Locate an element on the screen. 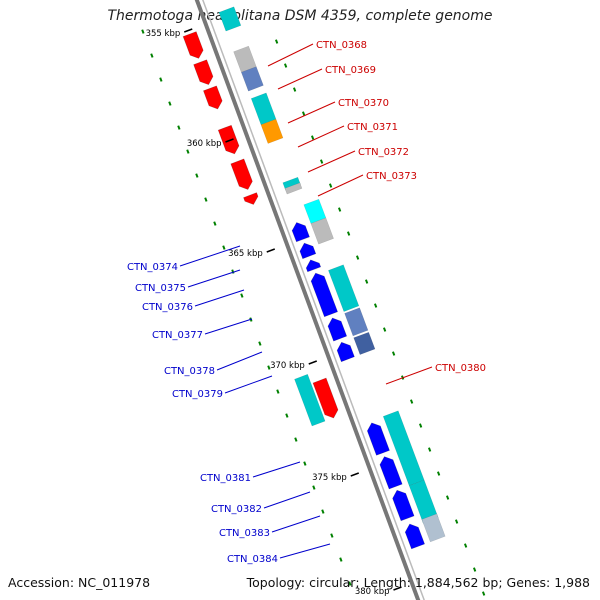 This screenshot has width=600, height=600. forward-gene-label: CTN_0380 is located at coordinates (460, 368).